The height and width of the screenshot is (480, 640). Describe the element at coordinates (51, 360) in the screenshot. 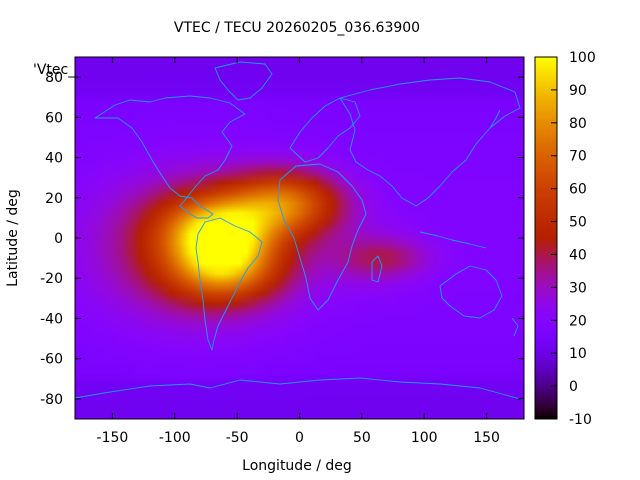

I see `y-tick-label: -60` at that location.